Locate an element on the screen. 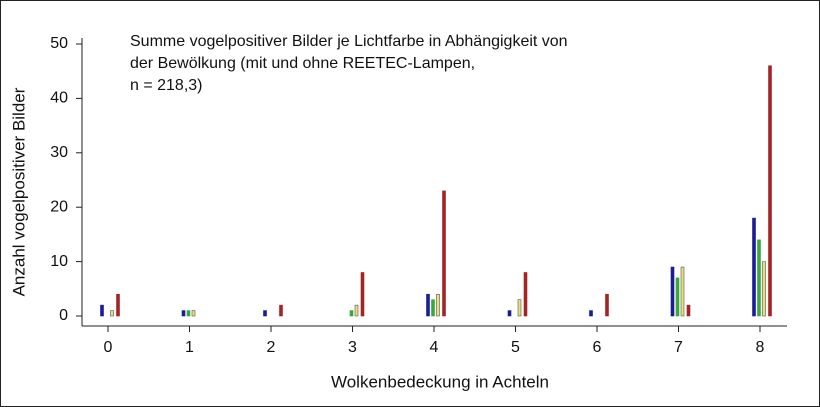 This screenshot has width=820, height=407. x-tick-label: 7 is located at coordinates (678, 347).